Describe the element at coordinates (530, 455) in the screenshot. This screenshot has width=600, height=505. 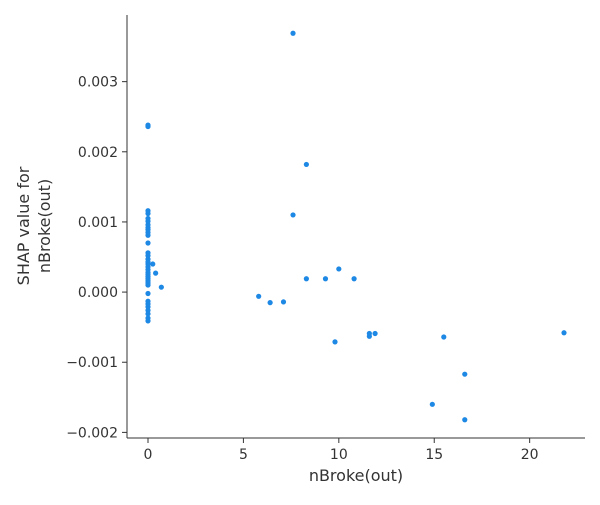
I see `x-tick-label: 20` at that location.